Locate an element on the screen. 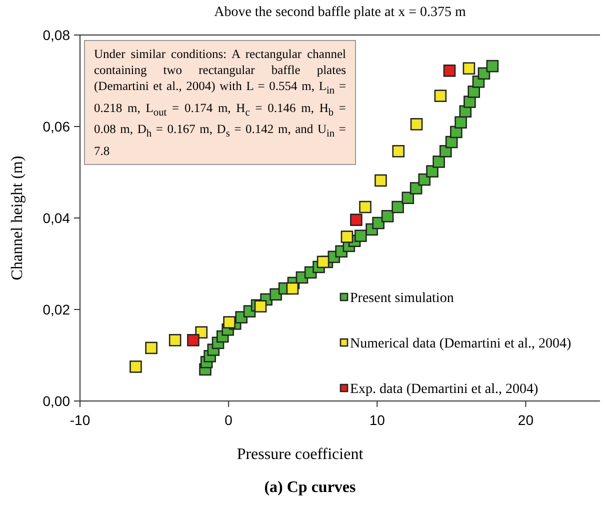 The height and width of the screenshot is (509, 608). y-tick-label: 0,06 is located at coordinates (56, 126).